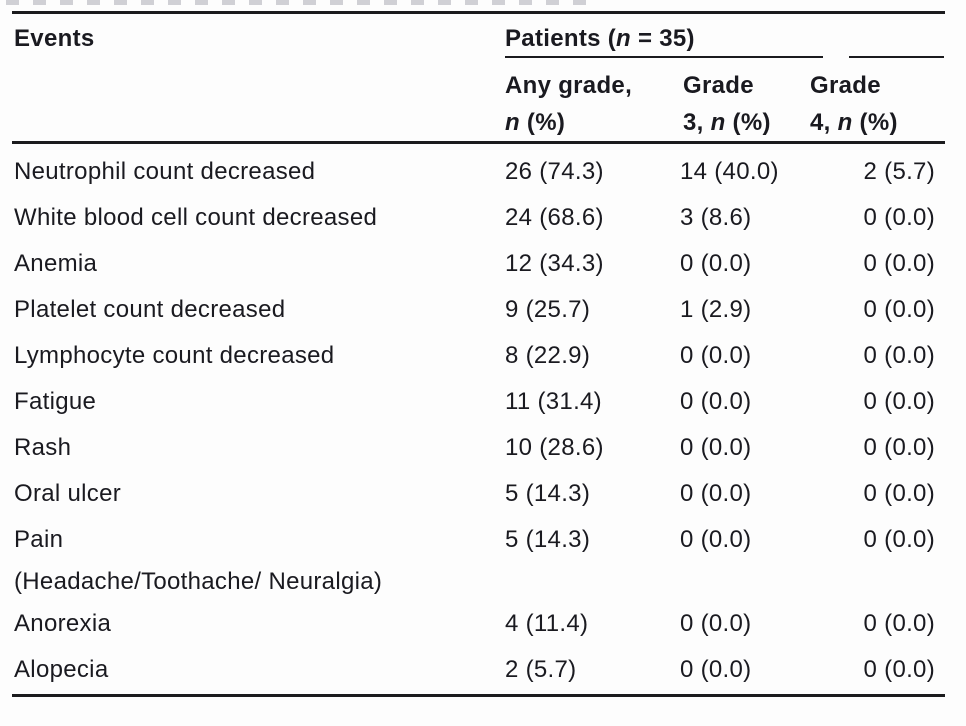  What do you see at coordinates (483, 494) in the screenshot?
I see `table-row: Oral ulcer 5 (14.3) 0 (0.0) 0 (0.0)` at bounding box center [483, 494].